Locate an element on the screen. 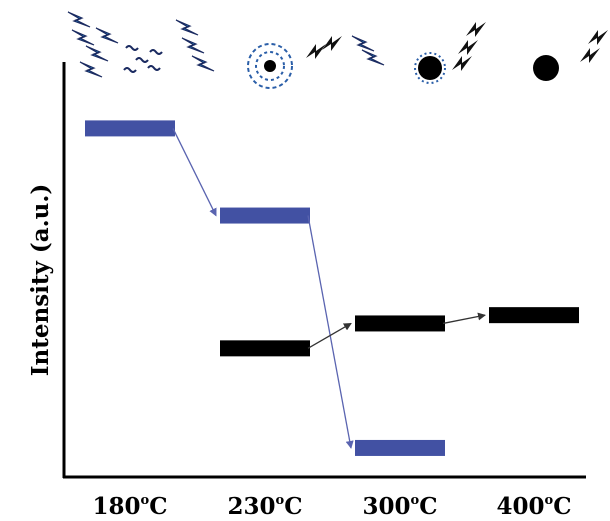 The width and height of the screenshot is (610, 521). level-bar-s1-c2 is located at coordinates (400, 323).